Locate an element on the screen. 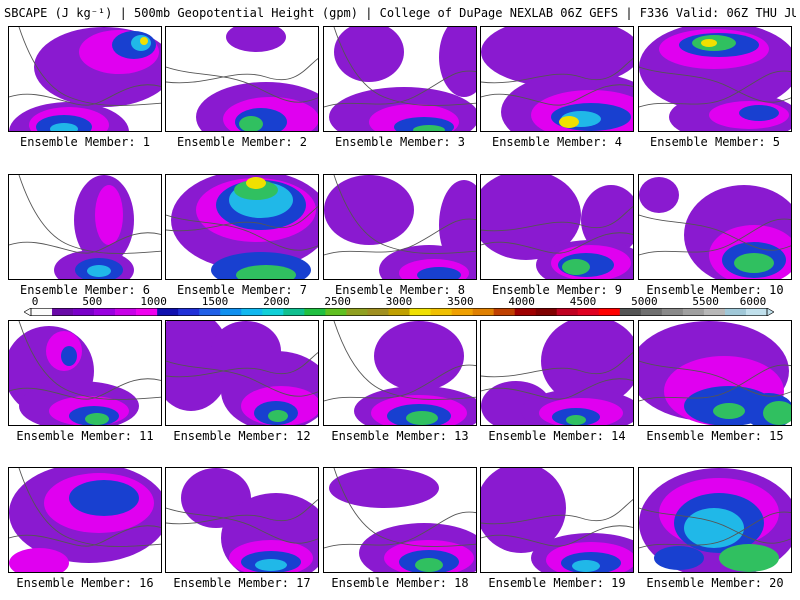 Image resolution: width=800 pixels, height=600 pixels. ensemble-member-label: Ensemble Member: 4 is located at coordinates (557, 142).